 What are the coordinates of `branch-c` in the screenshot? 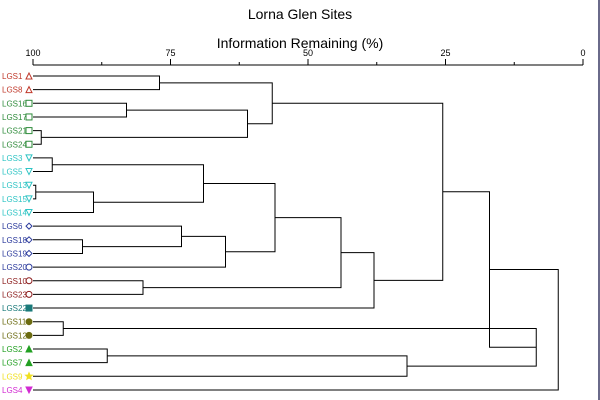 It's located at (37, 137).